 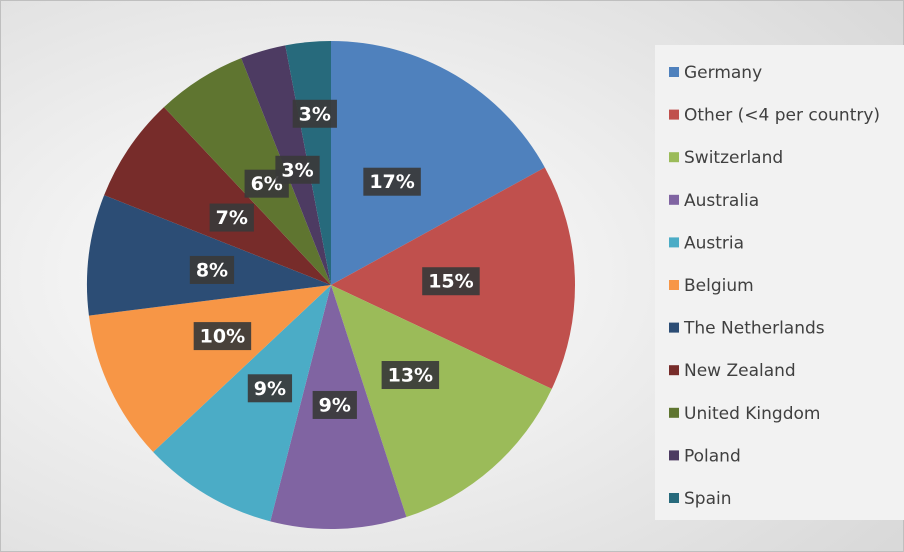 What do you see at coordinates (752, 414) in the screenshot?
I see `legend-label: United Kingdom` at bounding box center [752, 414].